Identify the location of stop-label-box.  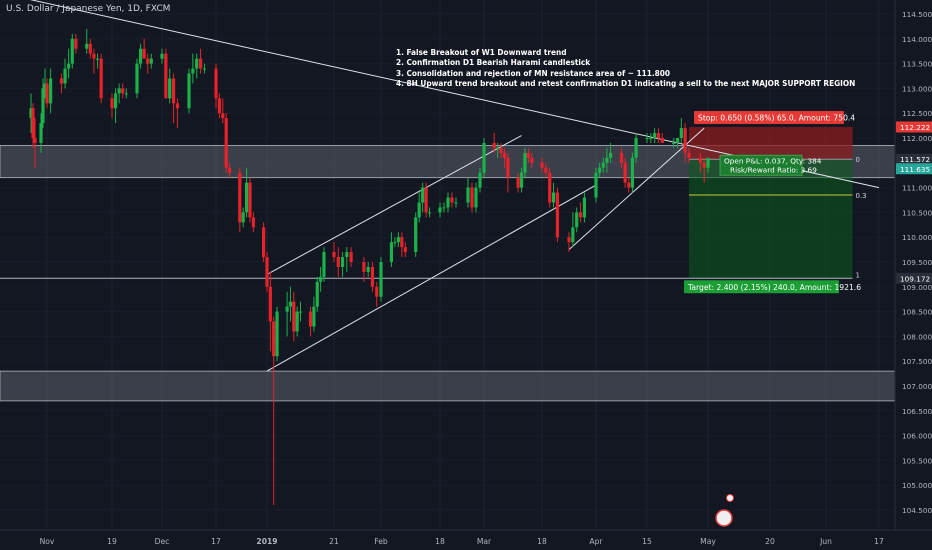
(769, 117).